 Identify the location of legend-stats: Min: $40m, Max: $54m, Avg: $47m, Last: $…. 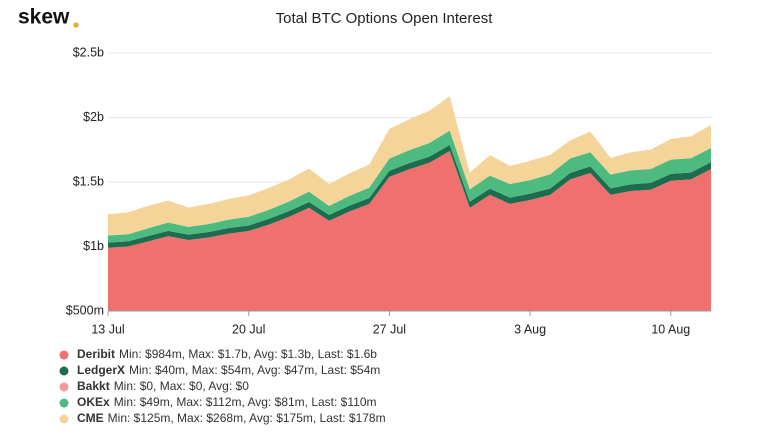
(254, 370).